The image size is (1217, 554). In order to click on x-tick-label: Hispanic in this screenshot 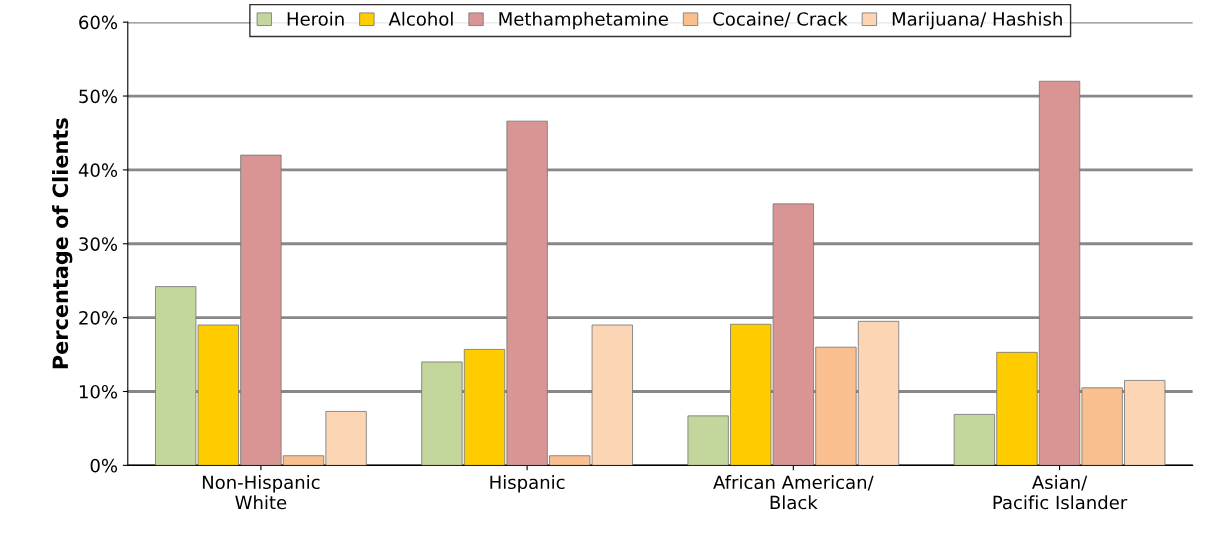, I will do `click(527, 484)`.